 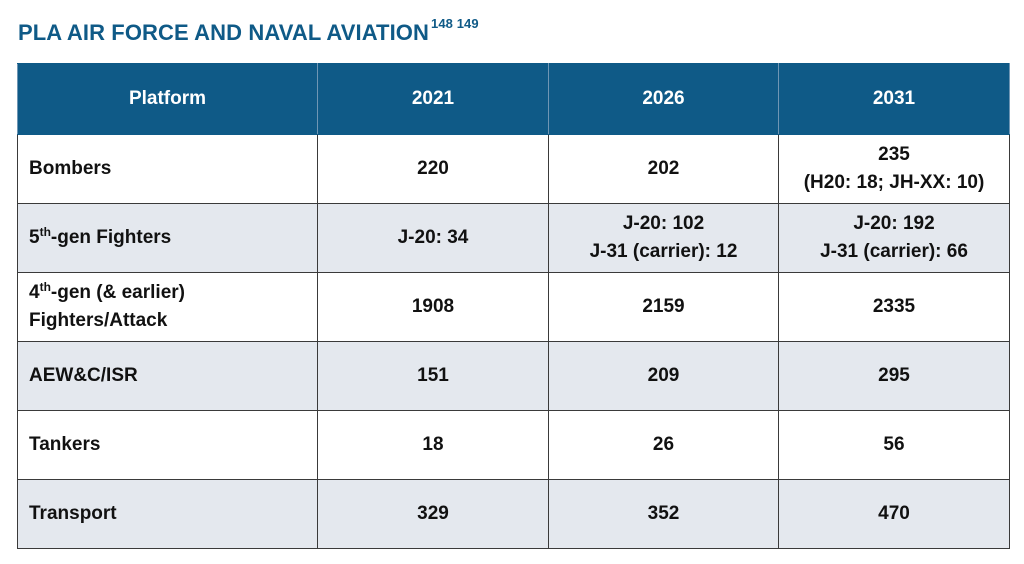 I want to click on cell-text: 202, so click(x=663, y=168).